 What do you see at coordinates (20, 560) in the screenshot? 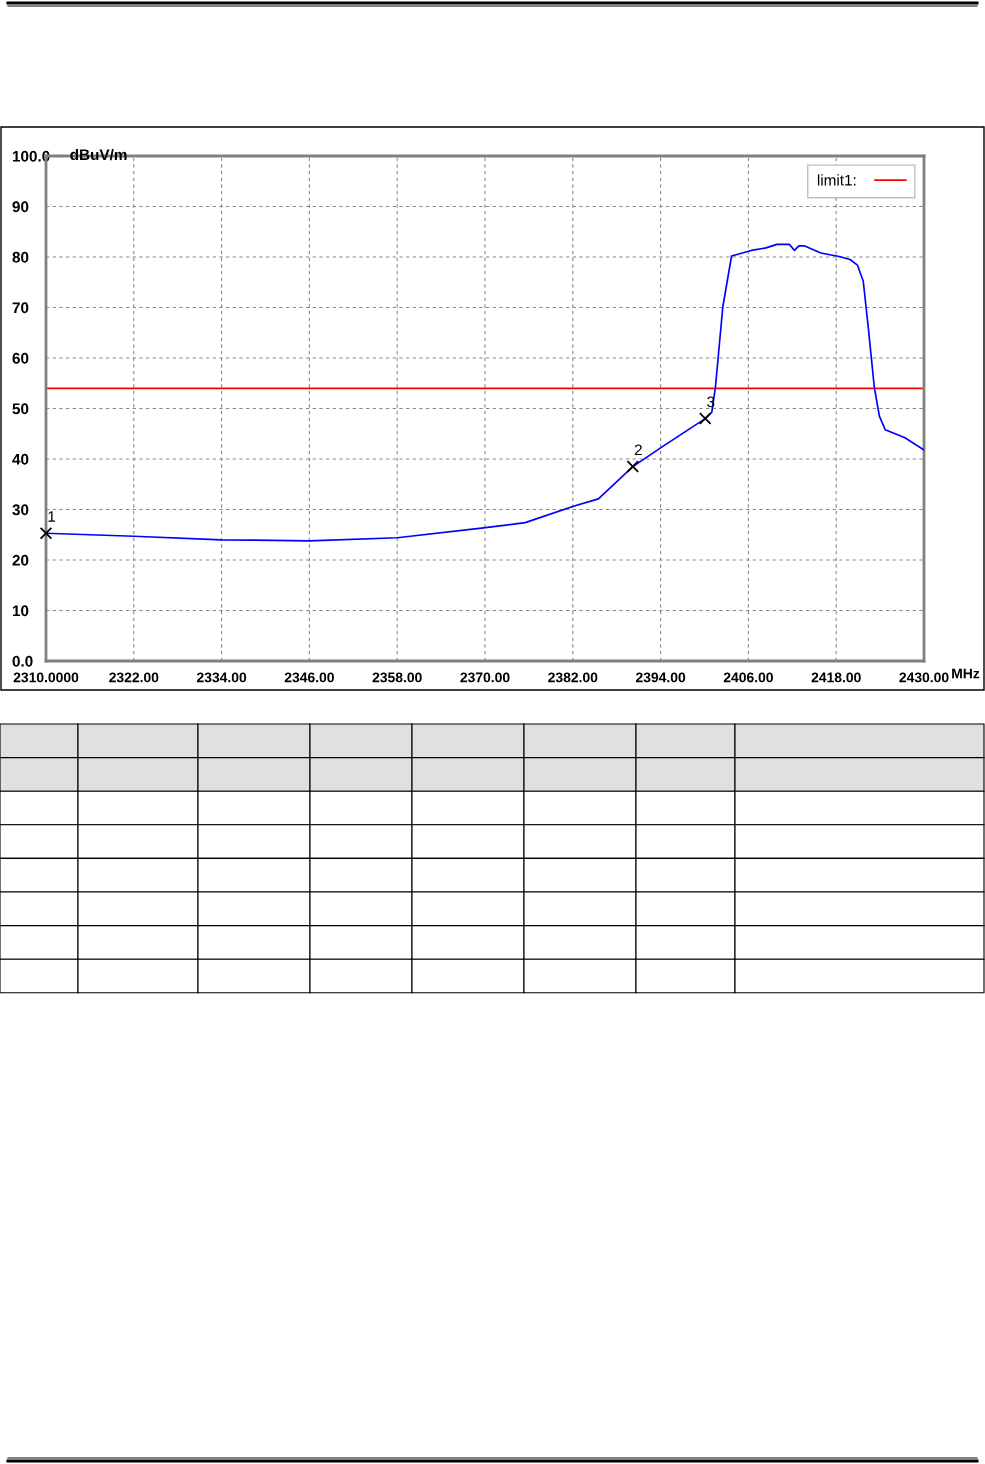
I see `y-tick-label: 20` at bounding box center [20, 560].